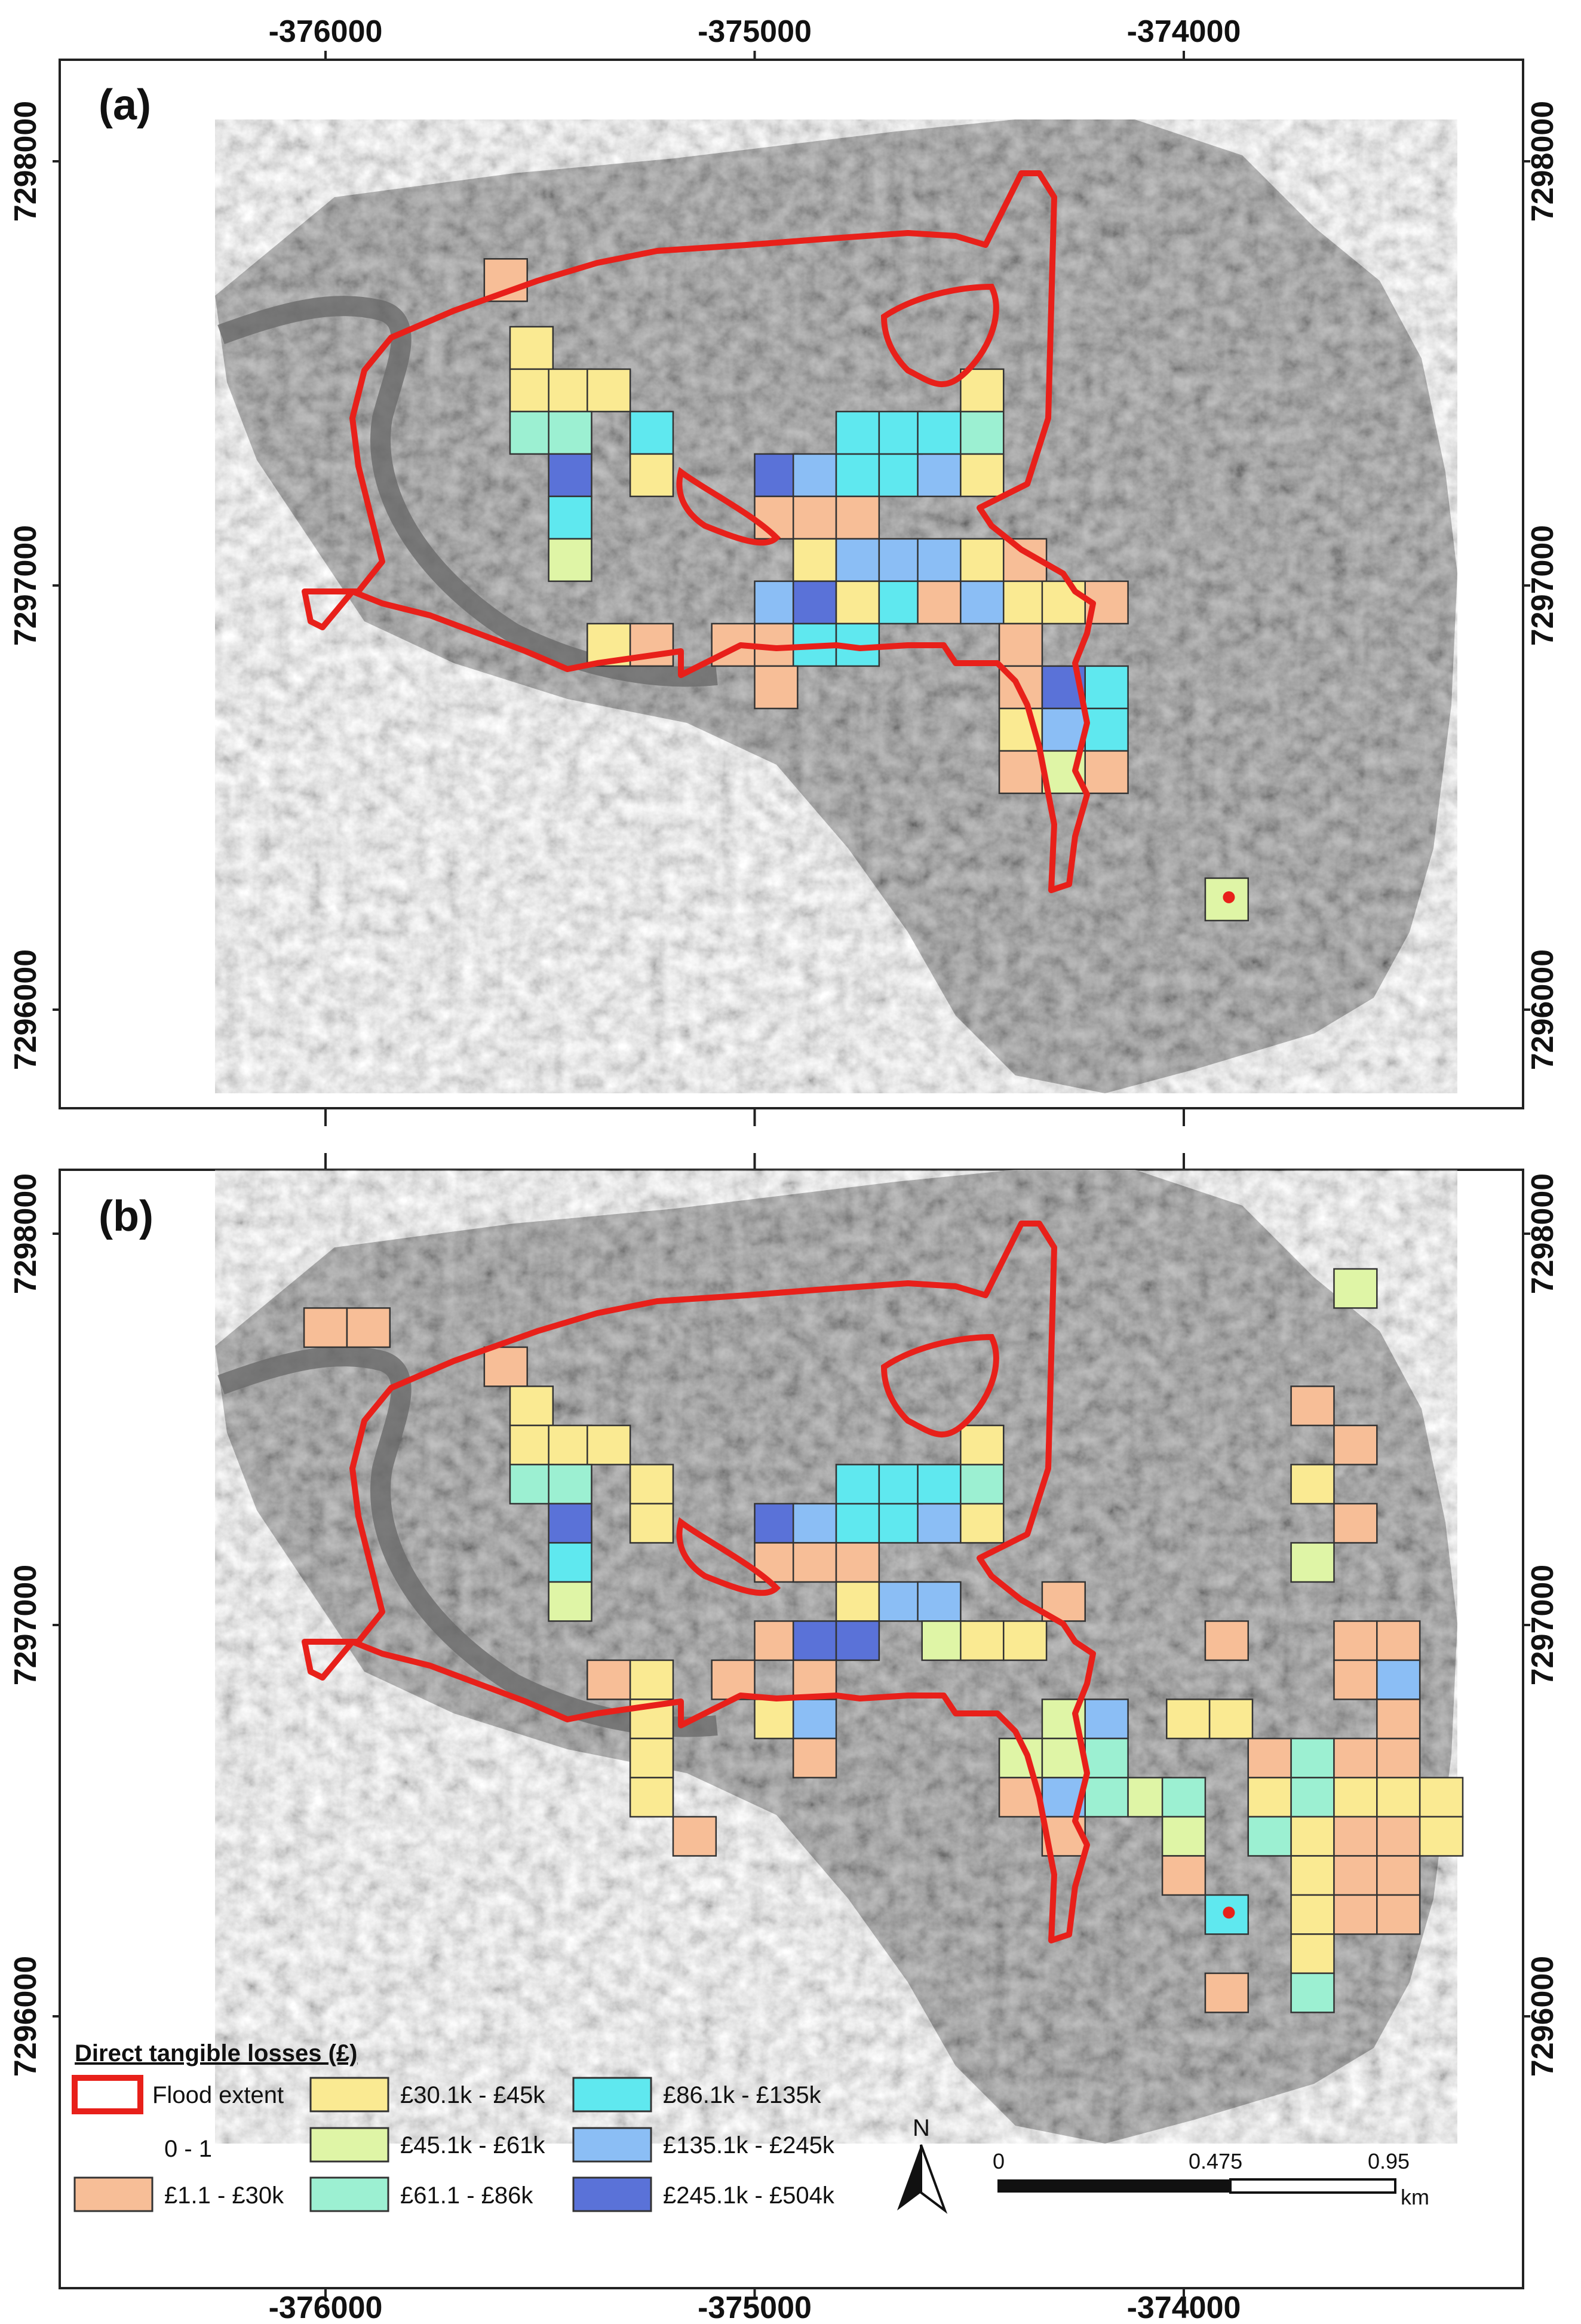 The image size is (1581, 2324). I want to click on panel-b-river, so click(467, 1541).